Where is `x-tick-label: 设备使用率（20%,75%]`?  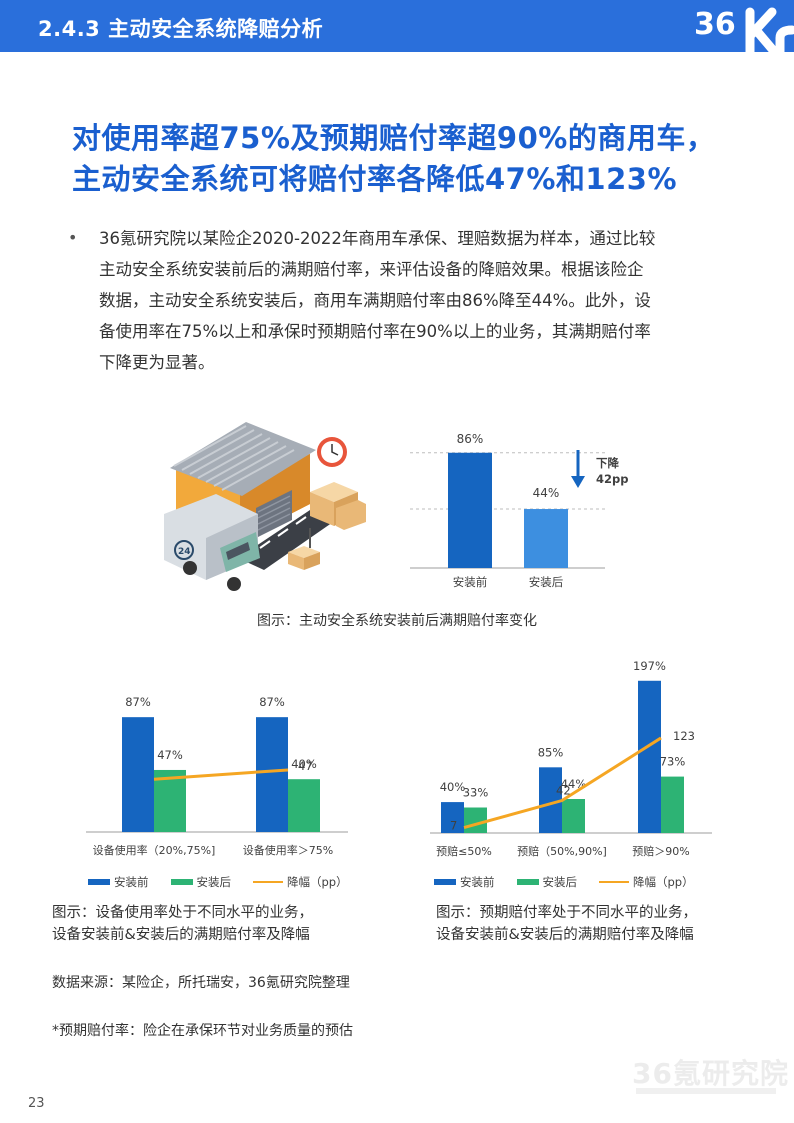
x-tick-label: 设备使用率（20%,75%] is located at coordinates (154, 850).